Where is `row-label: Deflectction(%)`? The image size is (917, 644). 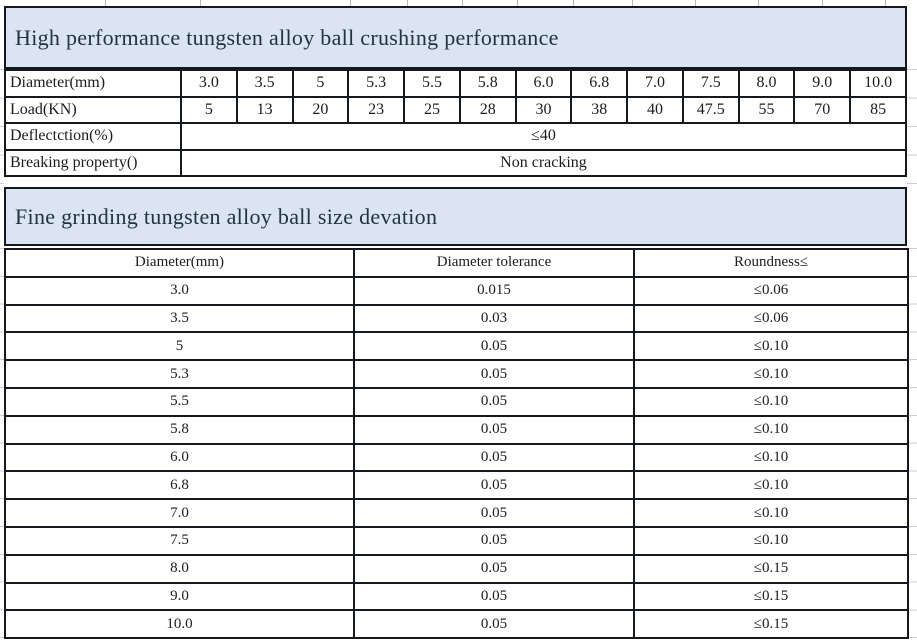
row-label: Deflectction(%) is located at coordinates (93, 136).